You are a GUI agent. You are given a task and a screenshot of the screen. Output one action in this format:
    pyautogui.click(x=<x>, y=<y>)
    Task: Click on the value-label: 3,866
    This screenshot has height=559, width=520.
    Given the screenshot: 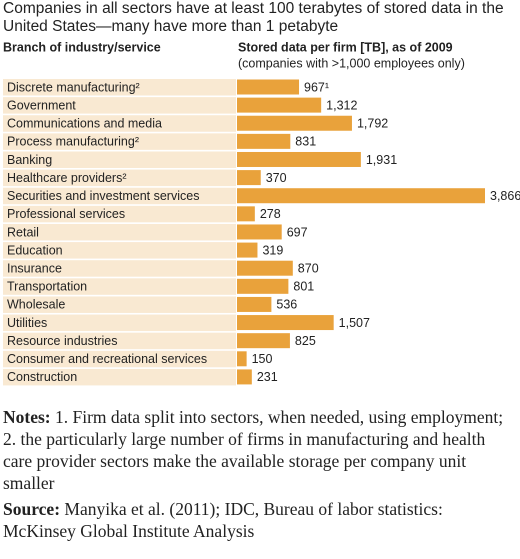 What is the action you would take?
    pyautogui.click(x=505, y=196)
    